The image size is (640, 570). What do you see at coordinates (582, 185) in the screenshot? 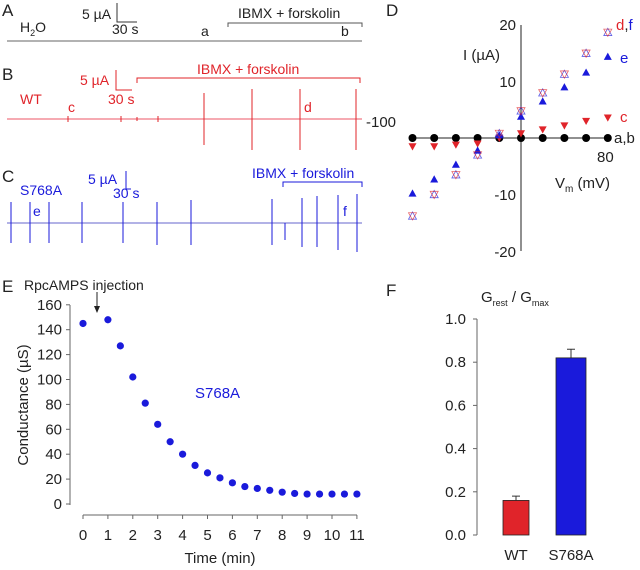
I see `d-xlabel: Vm (mV)` at bounding box center [582, 185].